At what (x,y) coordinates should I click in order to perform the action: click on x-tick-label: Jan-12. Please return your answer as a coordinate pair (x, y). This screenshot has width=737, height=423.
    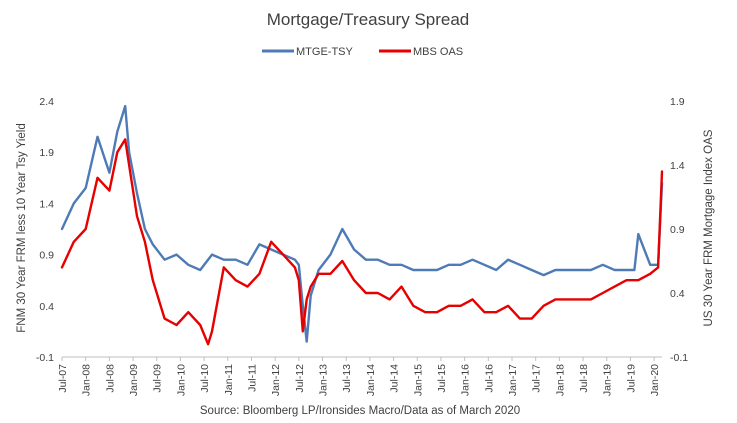
    Looking at the image, I should click on (276, 380).